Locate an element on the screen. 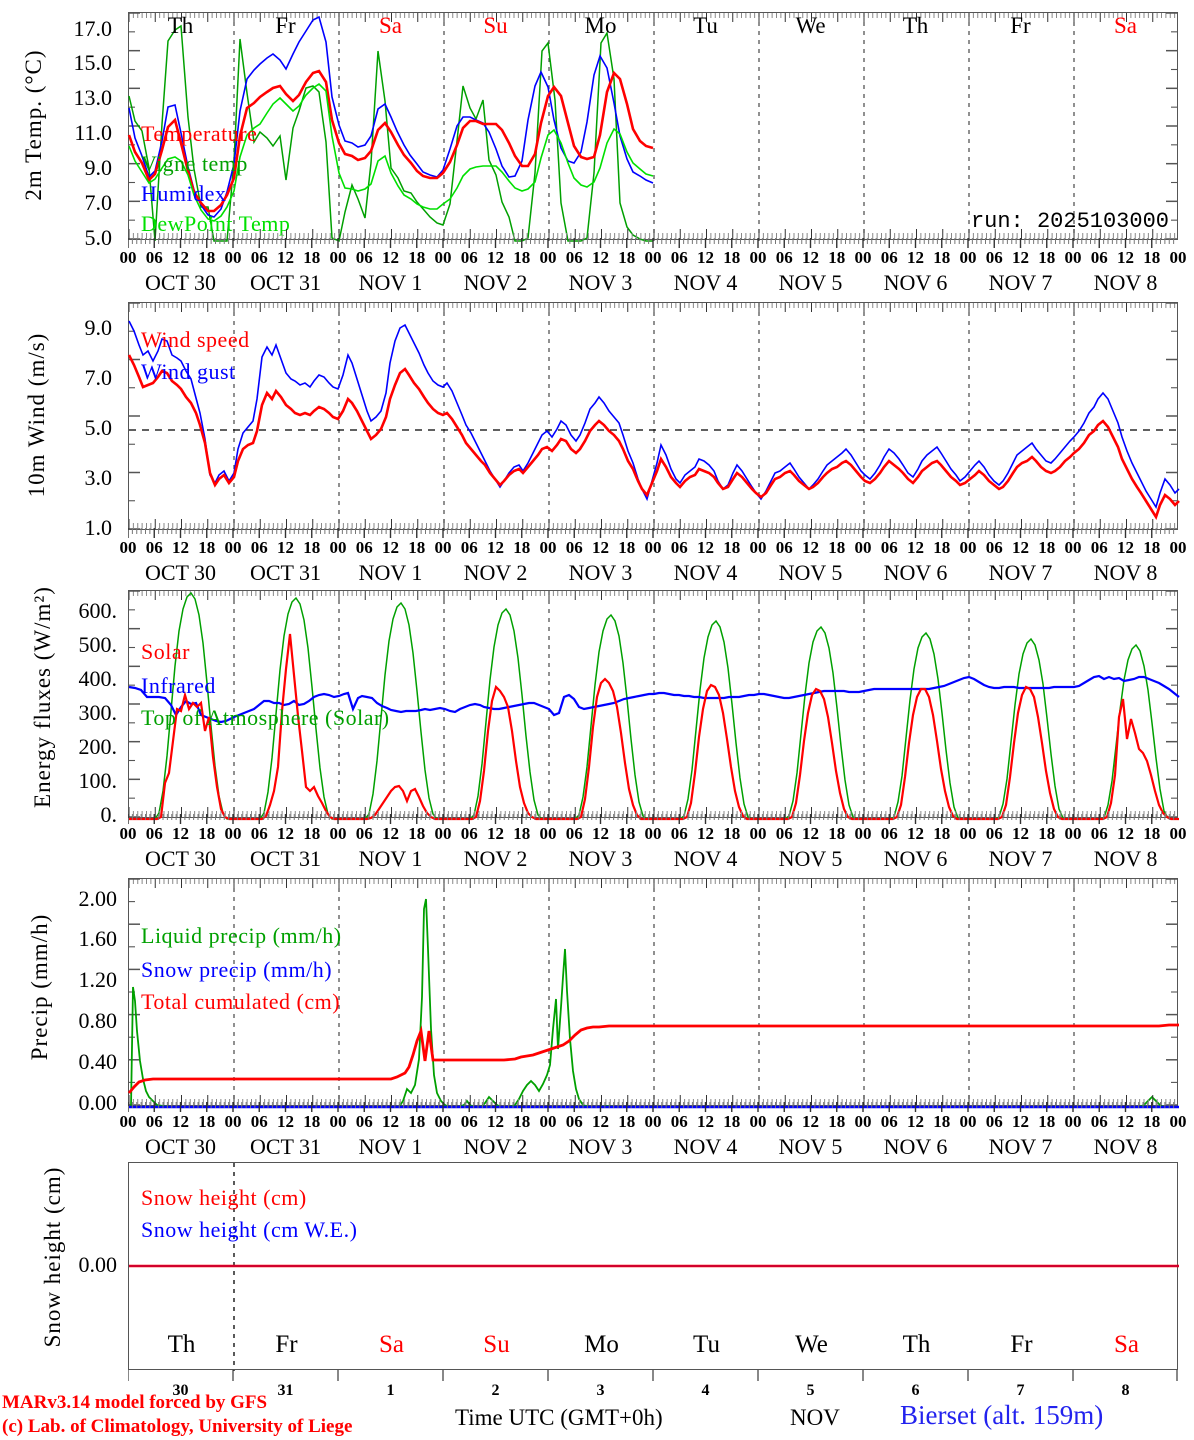  energy-ytick: 200. is located at coordinates (98, 746).